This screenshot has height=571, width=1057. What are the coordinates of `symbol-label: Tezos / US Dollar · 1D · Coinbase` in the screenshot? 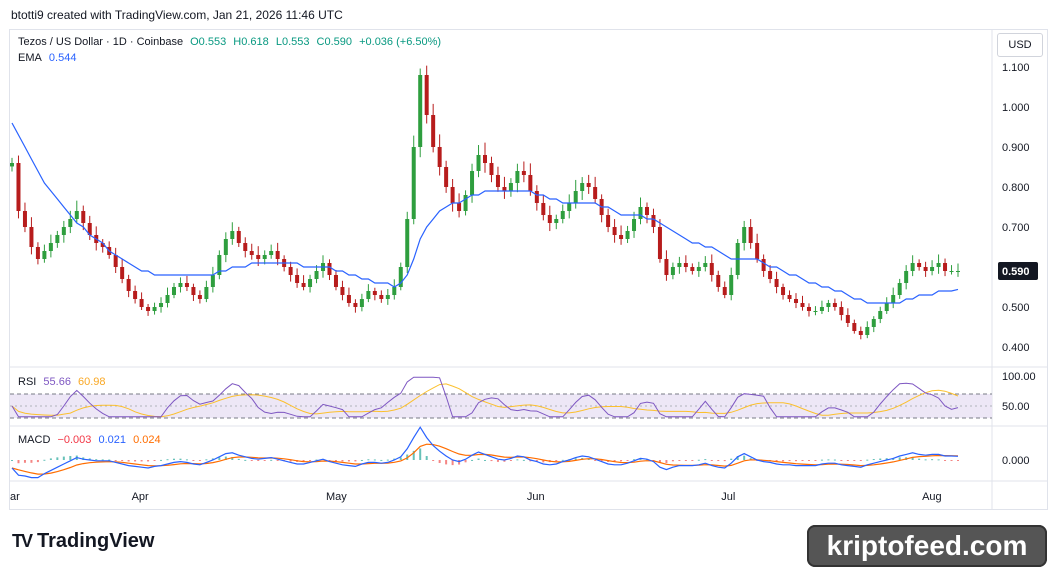 It's located at (101, 42).